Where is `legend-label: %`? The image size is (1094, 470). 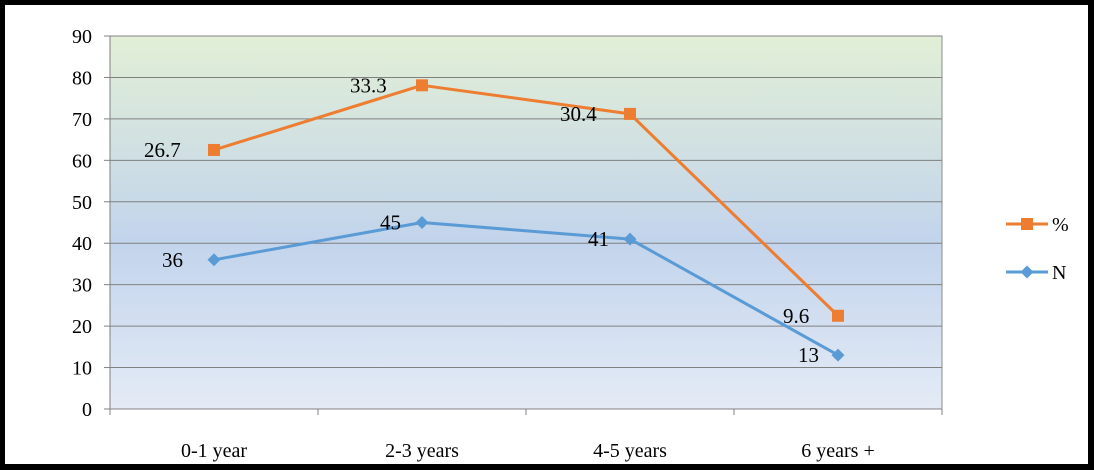 legend-label: % is located at coordinates (1060, 225).